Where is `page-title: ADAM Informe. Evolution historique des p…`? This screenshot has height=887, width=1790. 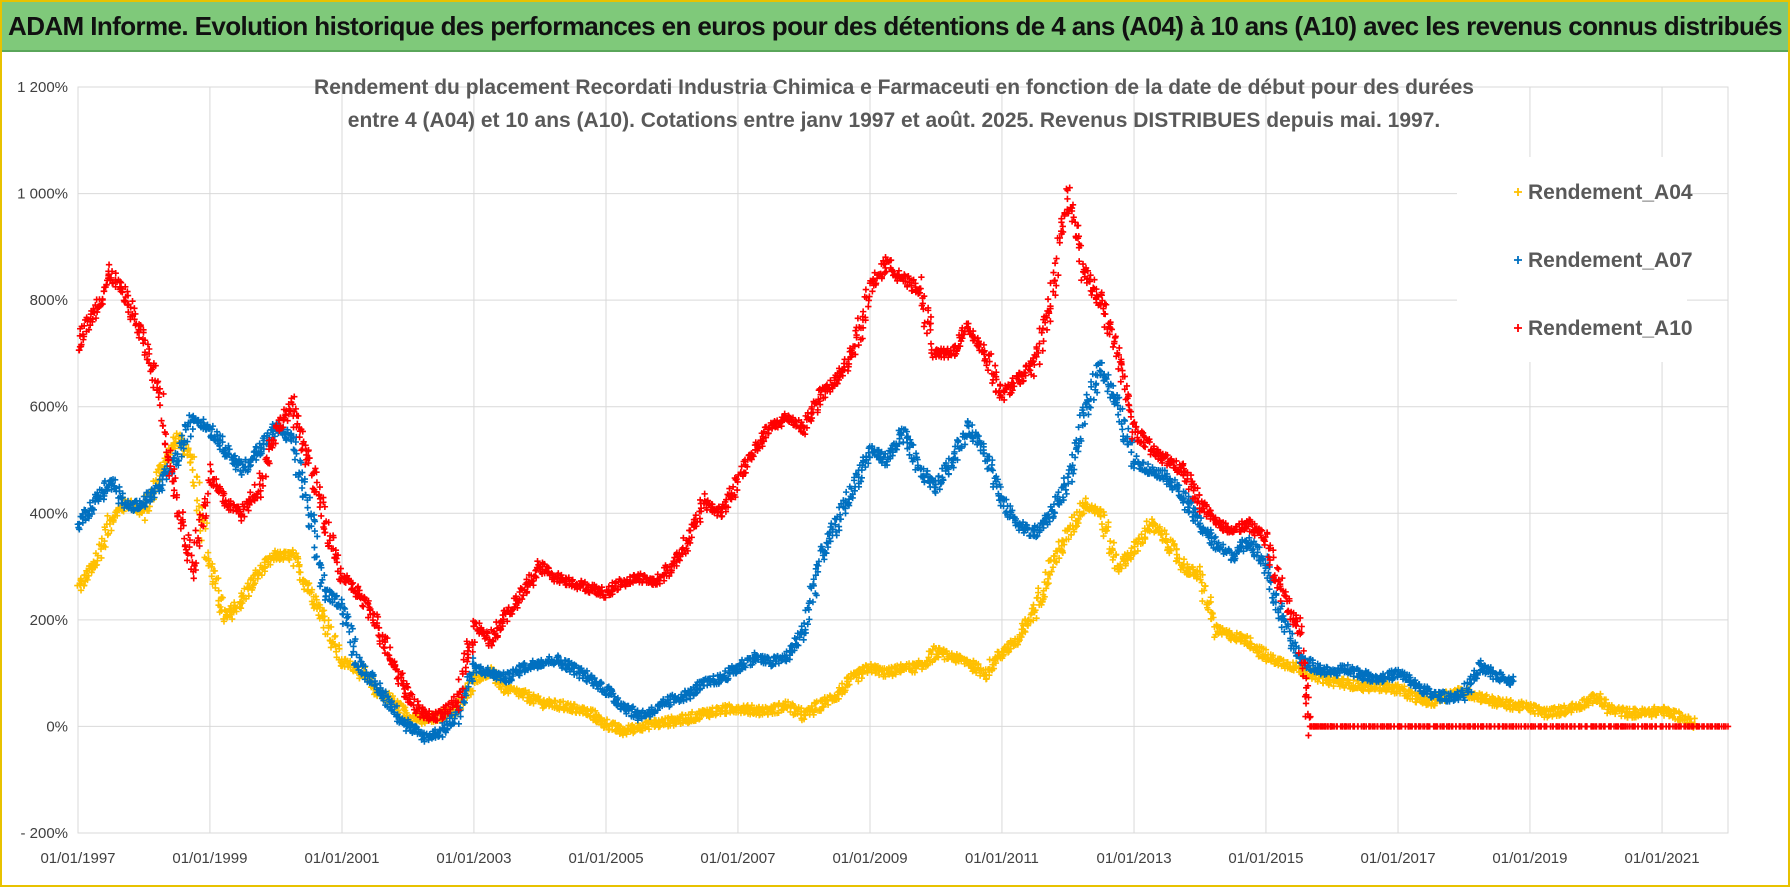 page-title: ADAM Informe. Evolution historique des p… is located at coordinates (895, 25).